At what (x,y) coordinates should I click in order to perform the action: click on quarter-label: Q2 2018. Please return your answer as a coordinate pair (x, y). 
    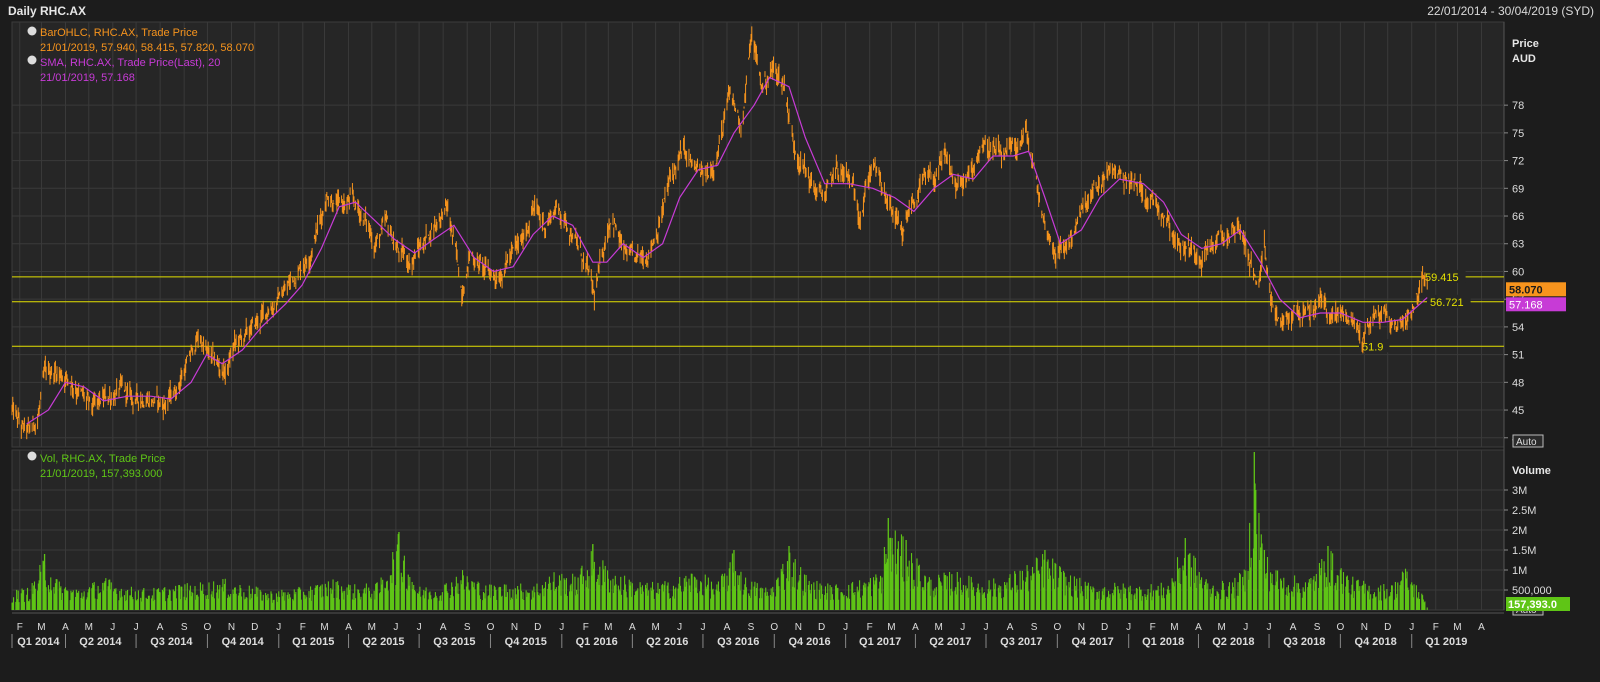
    Looking at the image, I should click on (1233, 642).